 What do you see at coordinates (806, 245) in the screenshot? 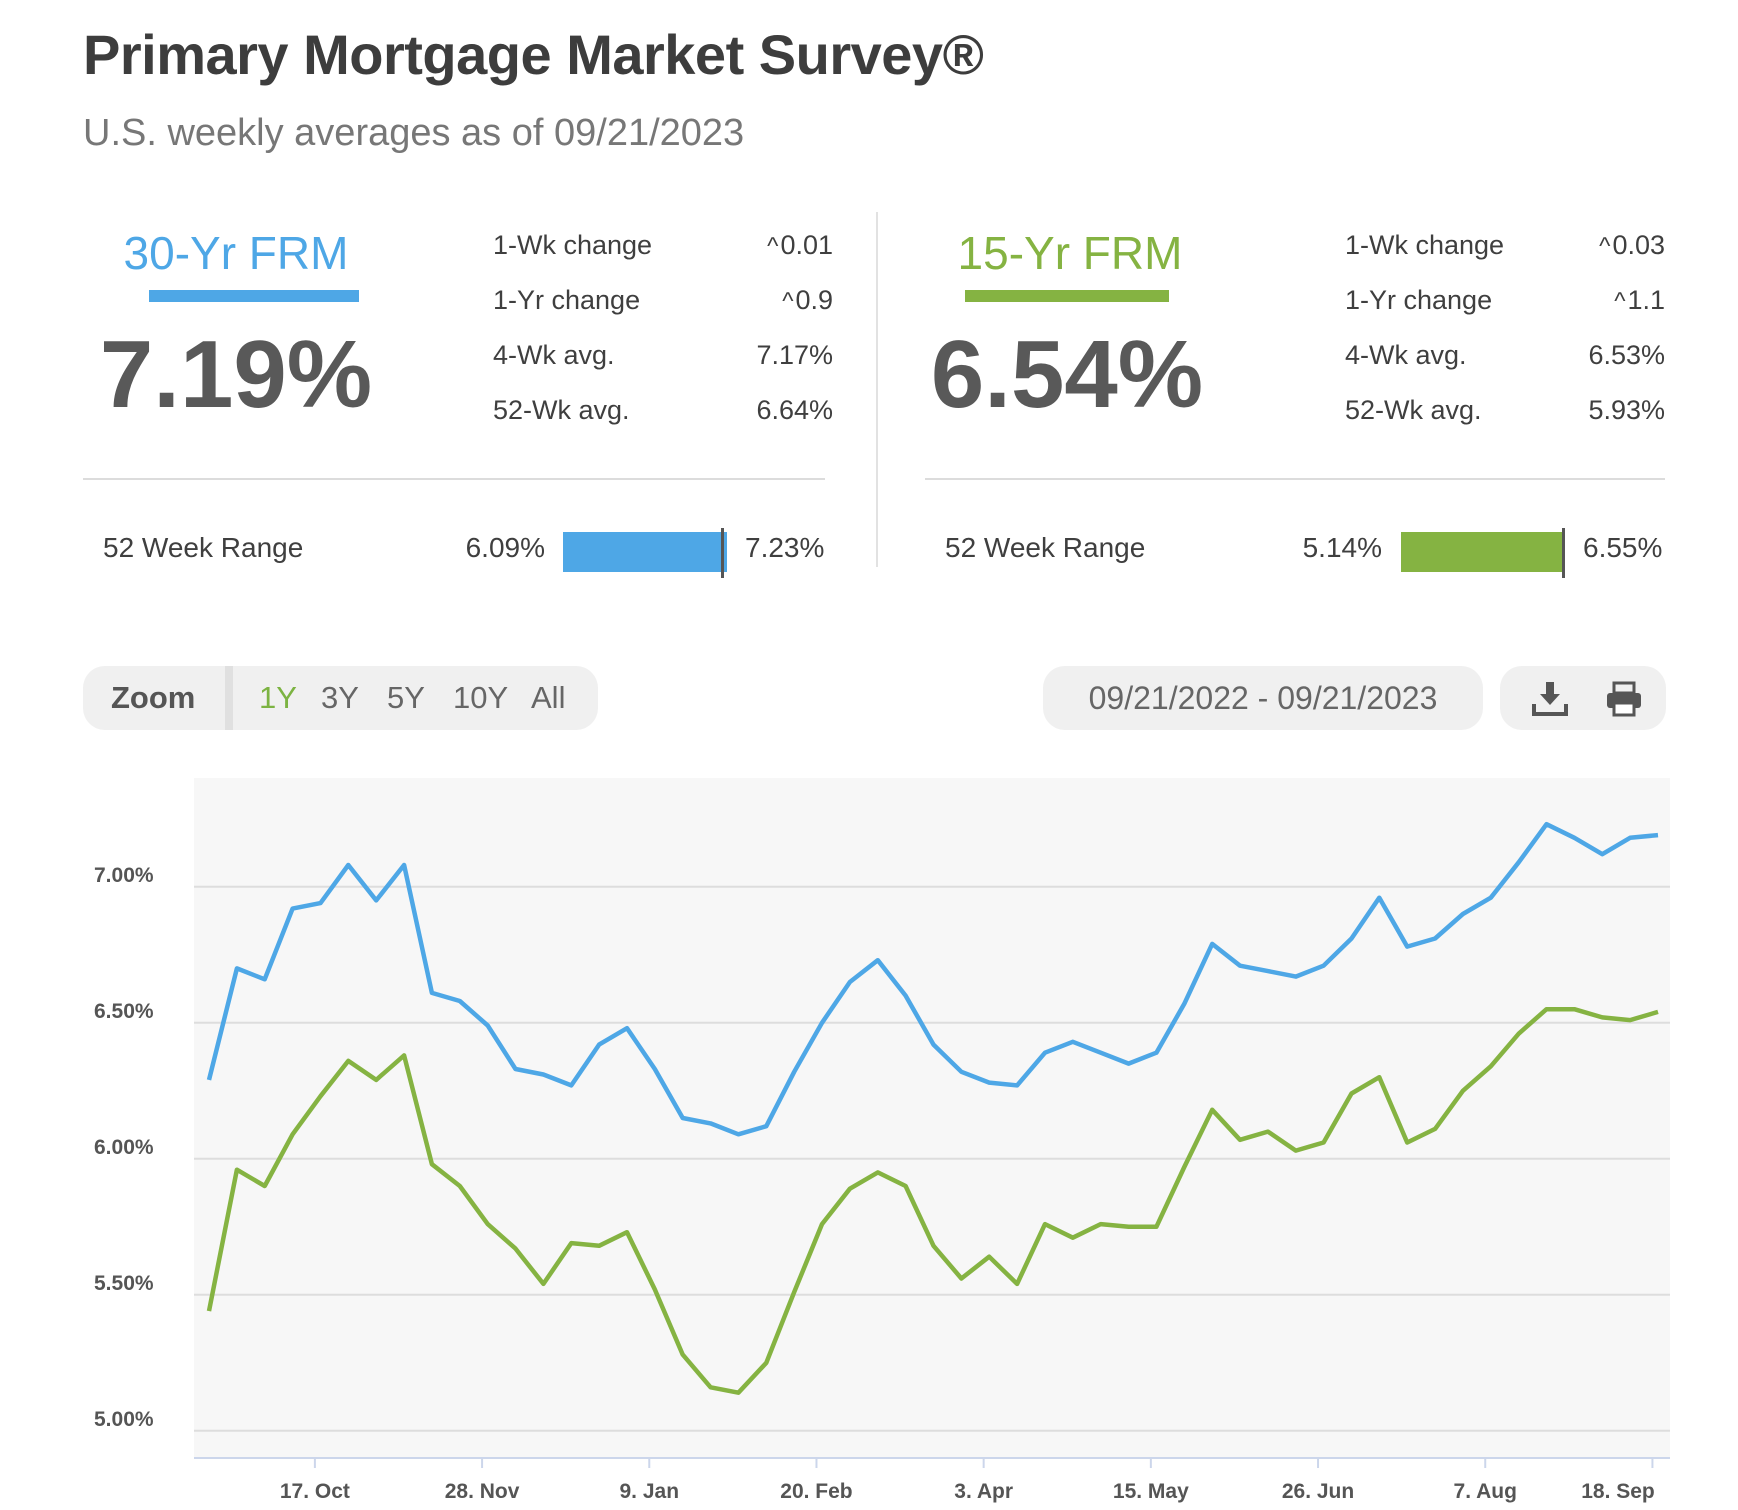
I see `stat-value-text: 0.01` at bounding box center [806, 245].